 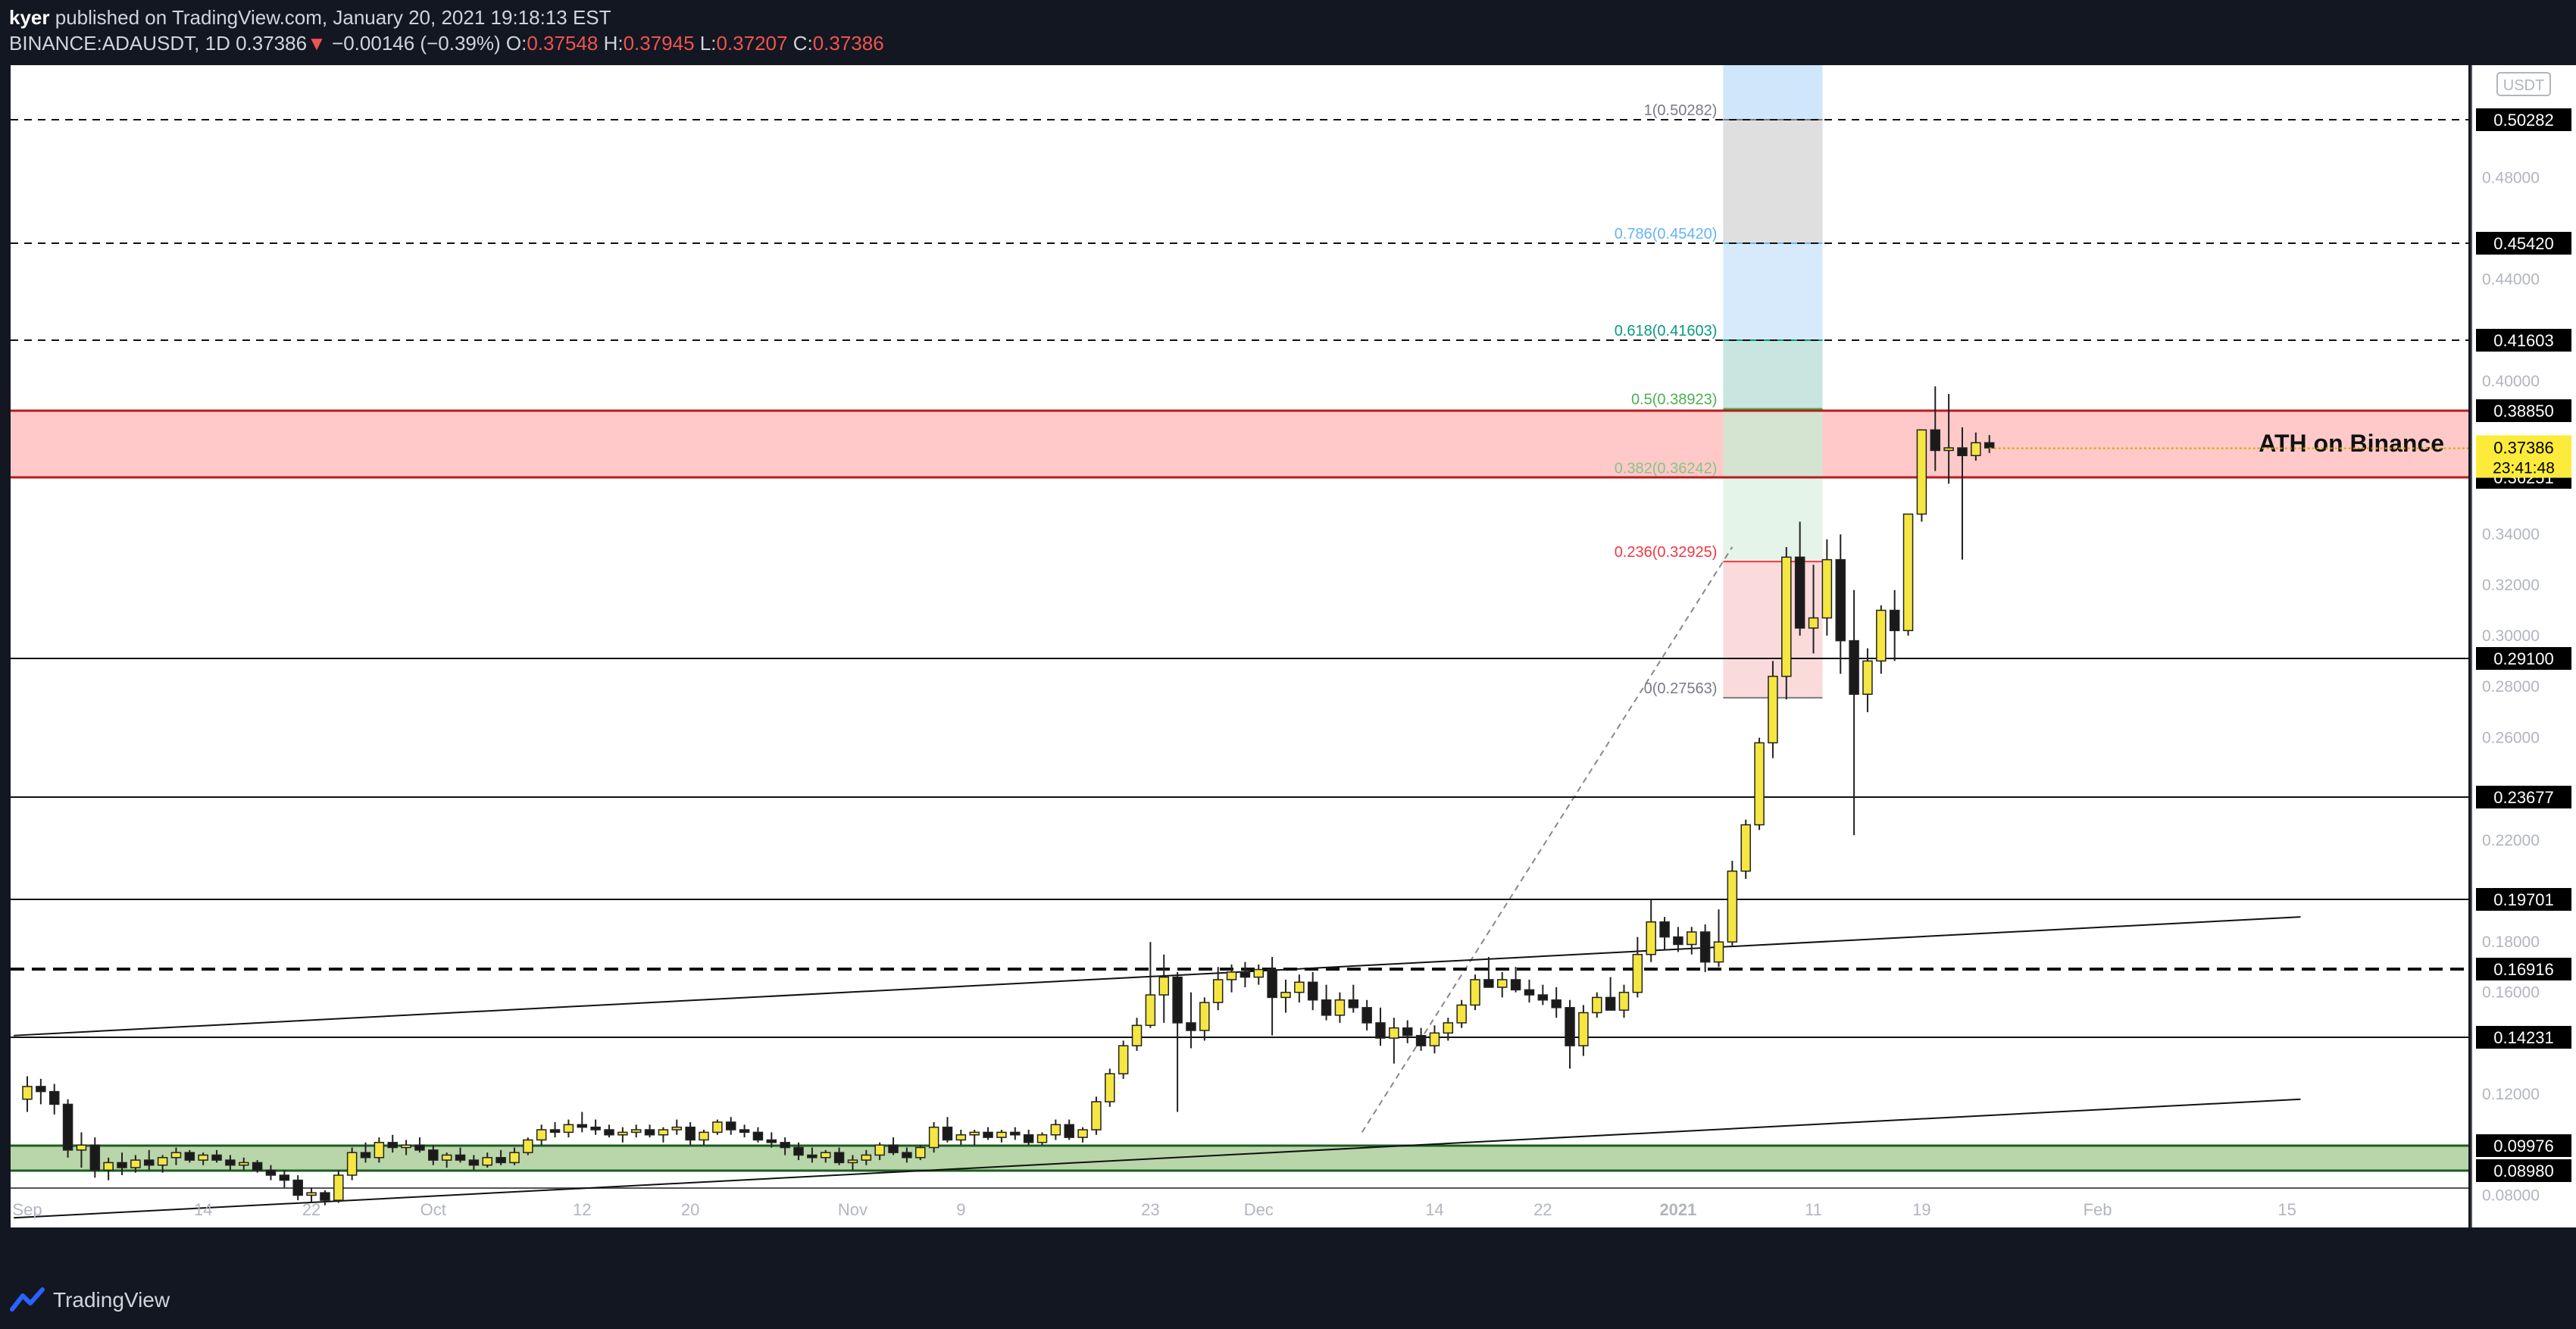 What do you see at coordinates (119, 43) in the screenshot?
I see `symbol-label: BINANCE:ADAUSDT, 1D` at bounding box center [119, 43].